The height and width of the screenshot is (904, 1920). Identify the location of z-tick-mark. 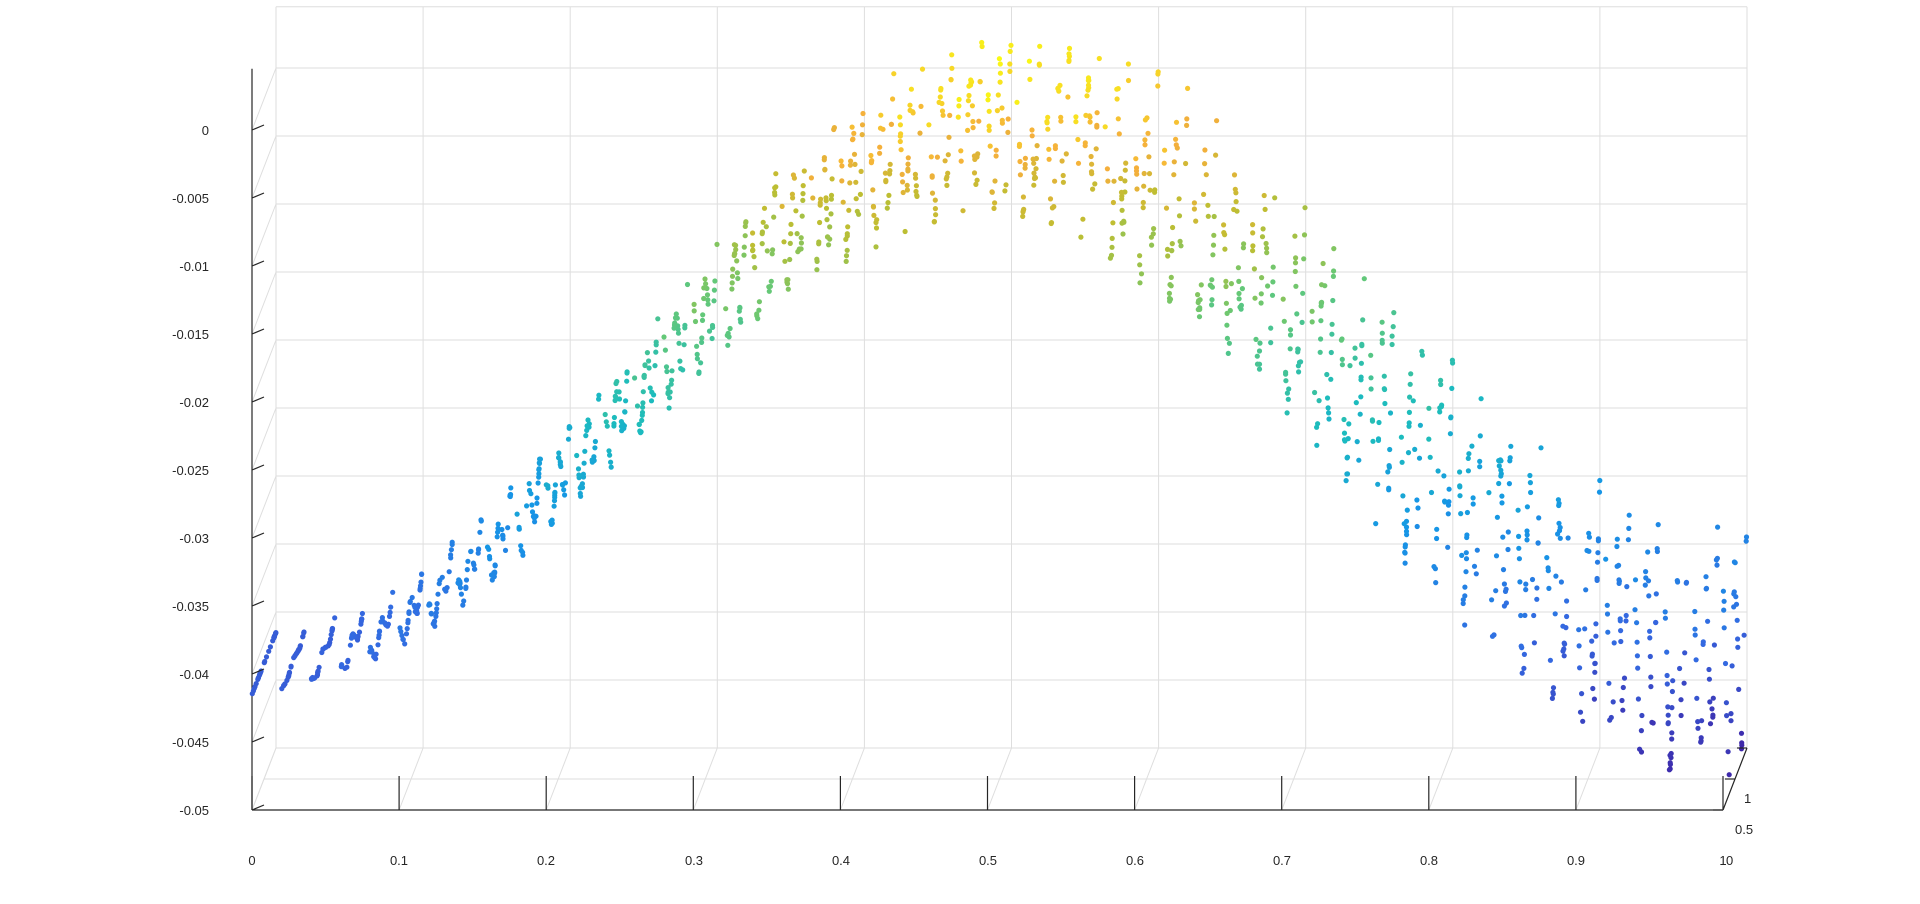
(258, 399).